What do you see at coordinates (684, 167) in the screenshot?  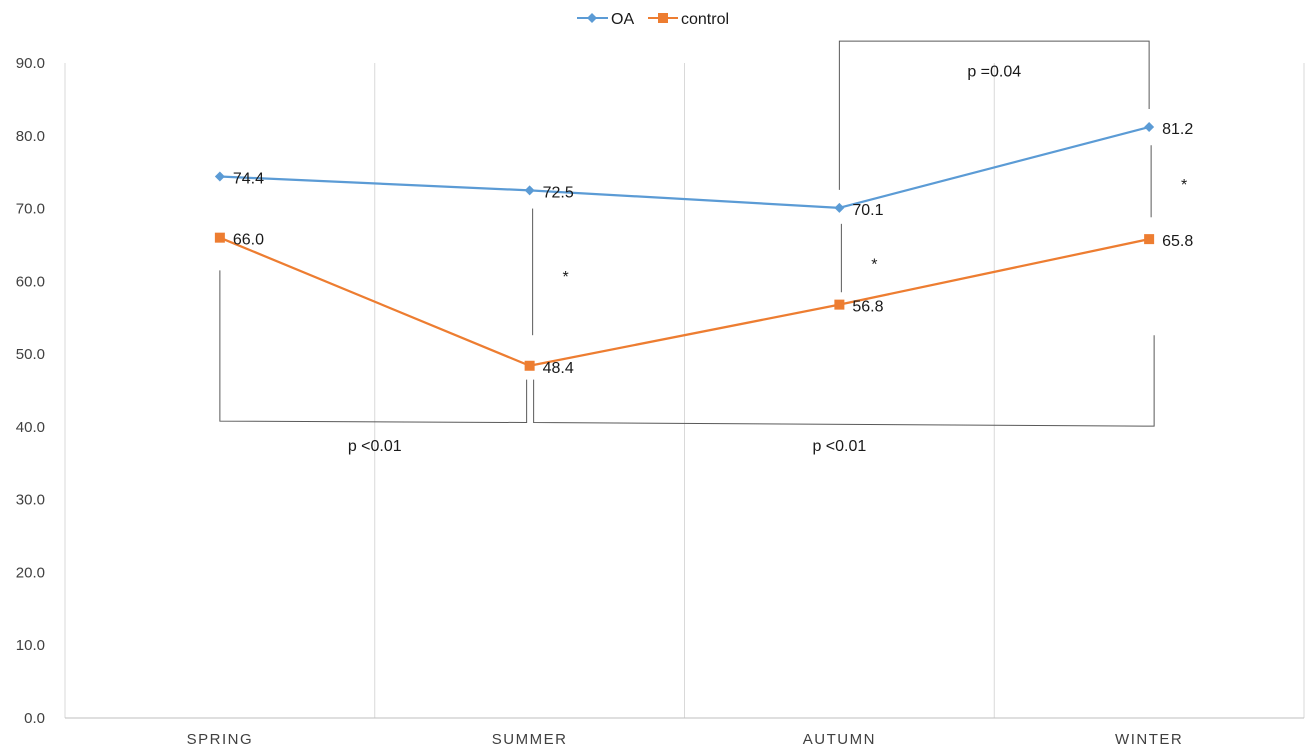 I see `series-line-oa` at bounding box center [684, 167].